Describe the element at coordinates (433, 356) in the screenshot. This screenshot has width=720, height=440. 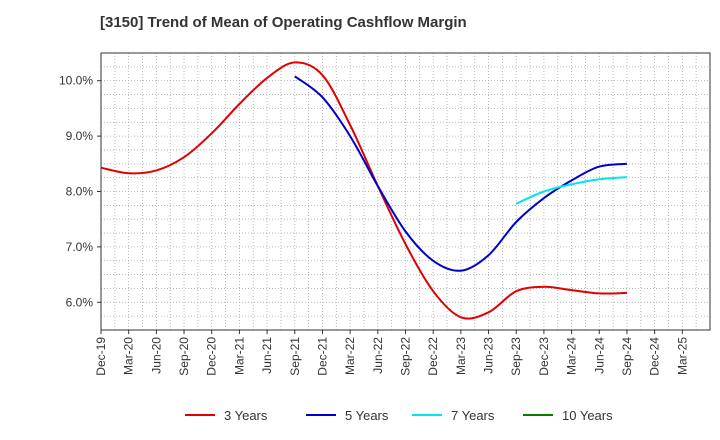
I see `x-tick-label: Dec-22` at that location.